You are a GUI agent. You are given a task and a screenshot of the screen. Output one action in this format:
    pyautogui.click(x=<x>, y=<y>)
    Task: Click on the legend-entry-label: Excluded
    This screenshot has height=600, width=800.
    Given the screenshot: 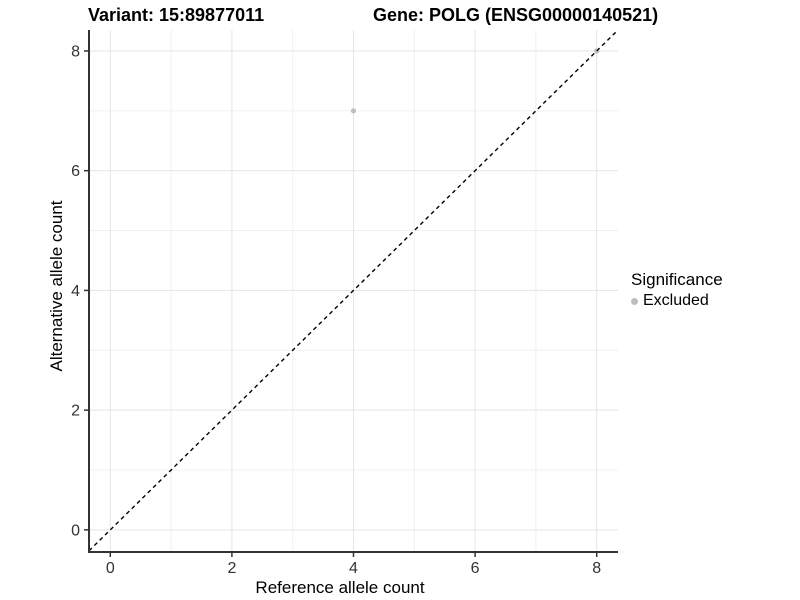 What is the action you would take?
    pyautogui.click(x=676, y=300)
    